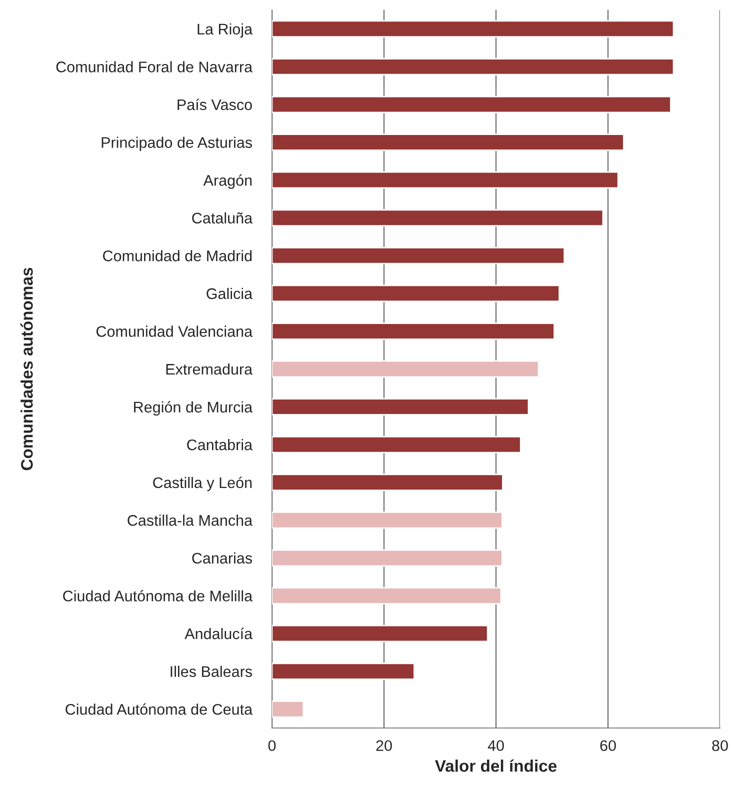 This screenshot has width=733, height=785. Describe the element at coordinates (209, 369) in the screenshot. I see `y-tick-label: Extremadura` at that location.